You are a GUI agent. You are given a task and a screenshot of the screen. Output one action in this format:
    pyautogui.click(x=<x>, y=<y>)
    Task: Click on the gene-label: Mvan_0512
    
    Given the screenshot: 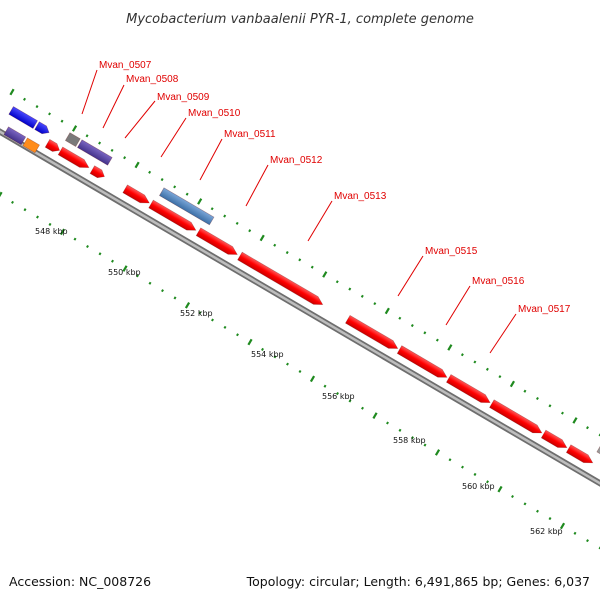 What is the action you would take?
    pyautogui.click(x=296, y=160)
    